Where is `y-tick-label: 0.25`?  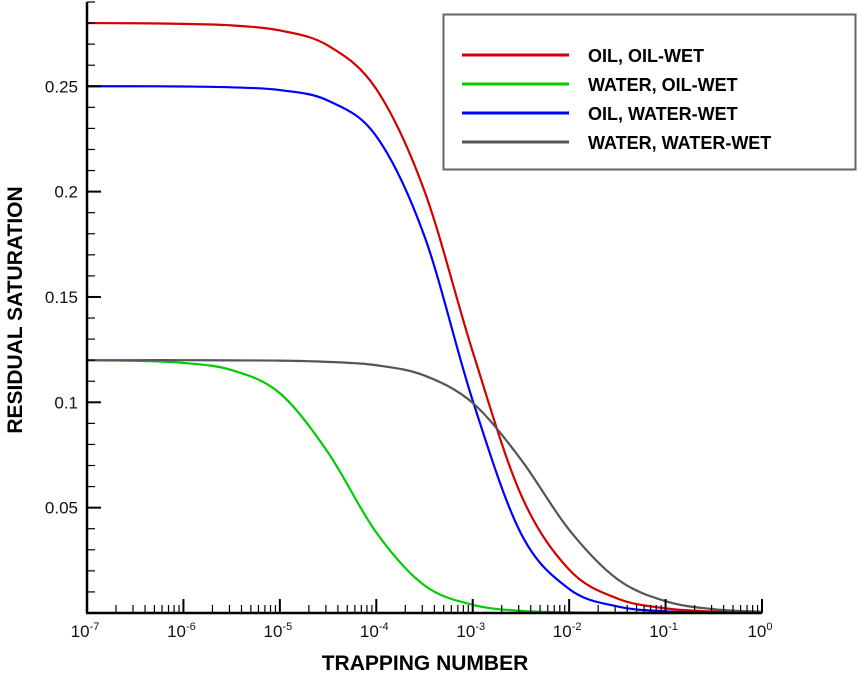 y-tick-label: 0.25 is located at coordinates (61, 86).